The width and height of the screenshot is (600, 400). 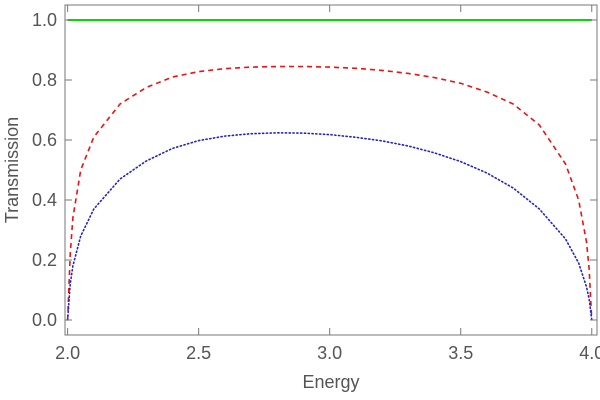 What do you see at coordinates (44, 140) in the screenshot?
I see `y-tick-label: 0.6` at bounding box center [44, 140].